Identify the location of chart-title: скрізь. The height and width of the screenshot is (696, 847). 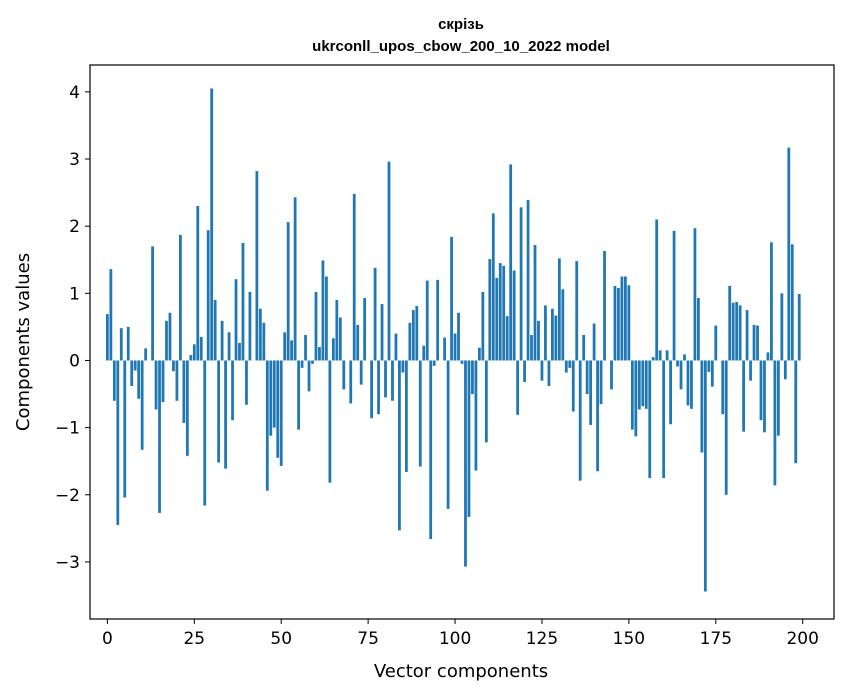
(461, 24).